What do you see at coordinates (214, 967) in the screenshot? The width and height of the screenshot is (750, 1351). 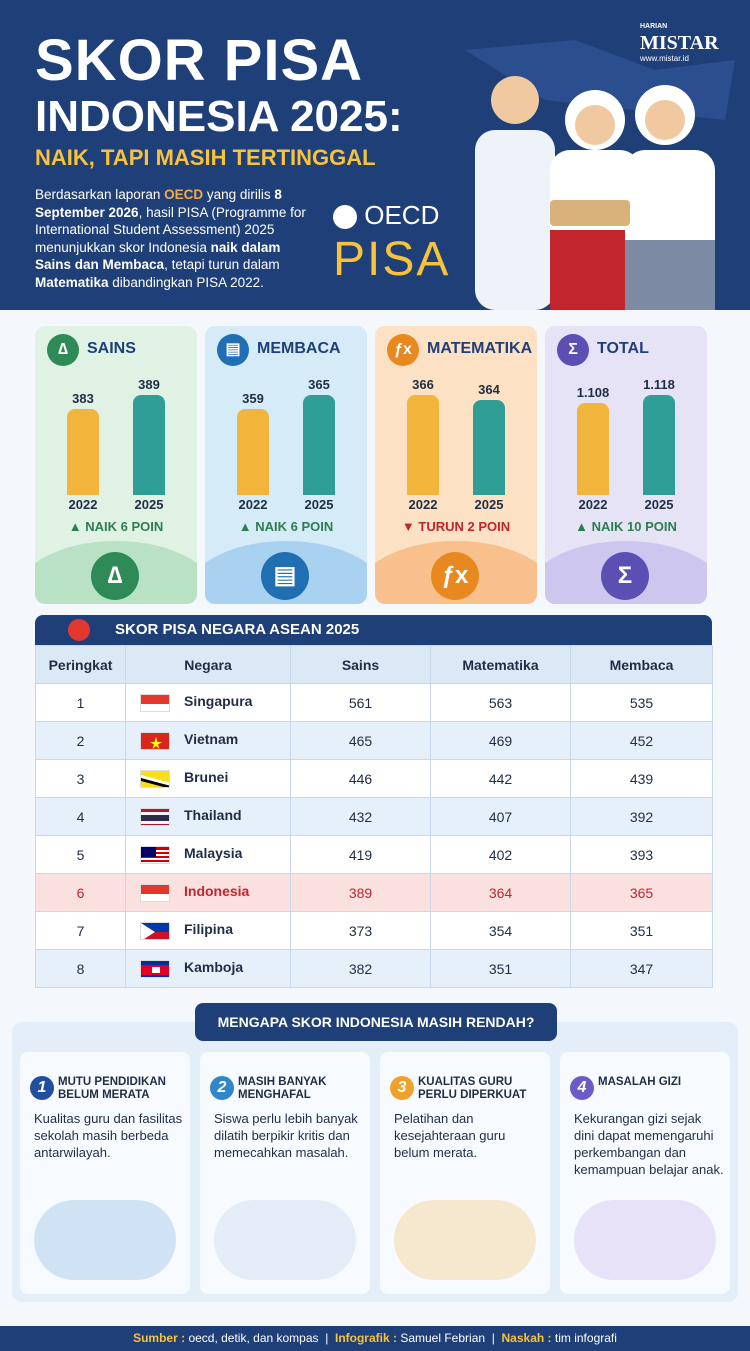 I see `country-name: Kamboja` at bounding box center [214, 967].